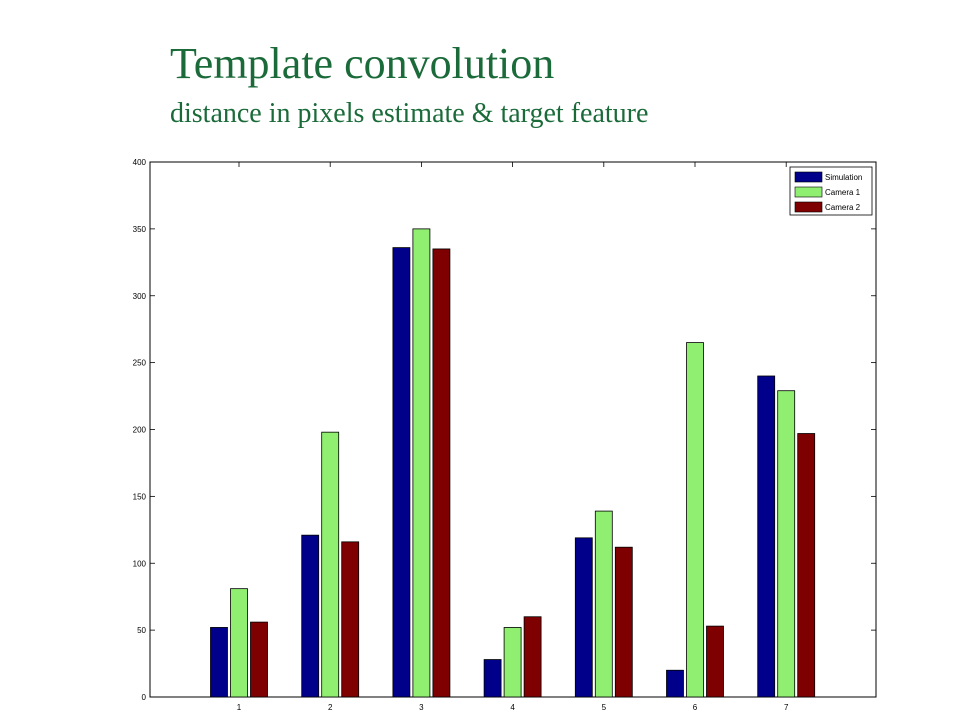 This screenshot has width=960, height=720. Describe the element at coordinates (786, 707) in the screenshot. I see `x-tick-label: 7` at that location.